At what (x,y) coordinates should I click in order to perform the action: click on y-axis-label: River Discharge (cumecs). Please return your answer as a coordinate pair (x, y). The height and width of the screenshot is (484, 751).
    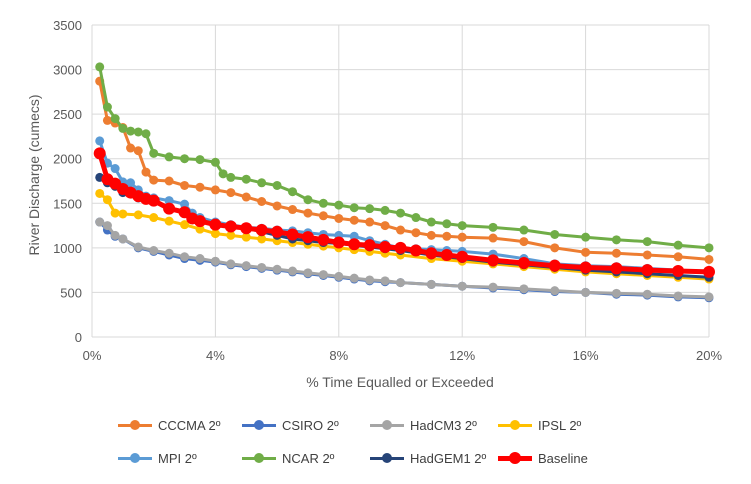
    Looking at the image, I should click on (34, 174).